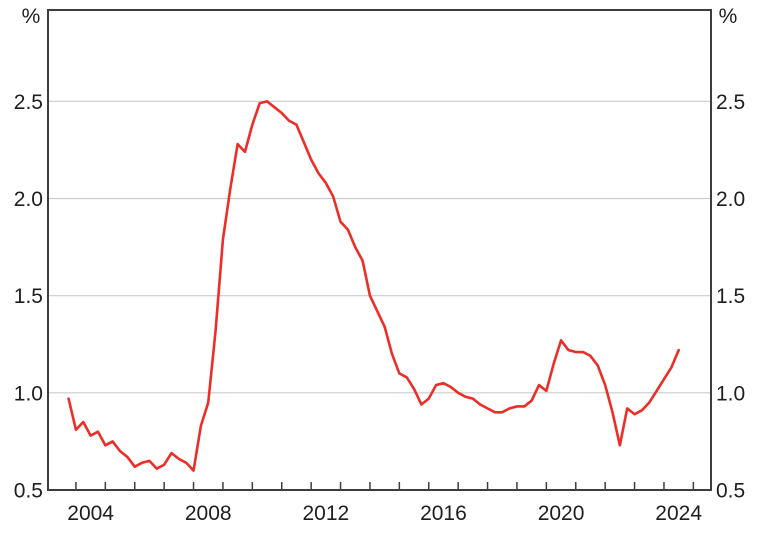 This screenshot has height=533, width=760. What do you see at coordinates (730, 296) in the screenshot?
I see `y-axis-label-right: 1.5` at bounding box center [730, 296].